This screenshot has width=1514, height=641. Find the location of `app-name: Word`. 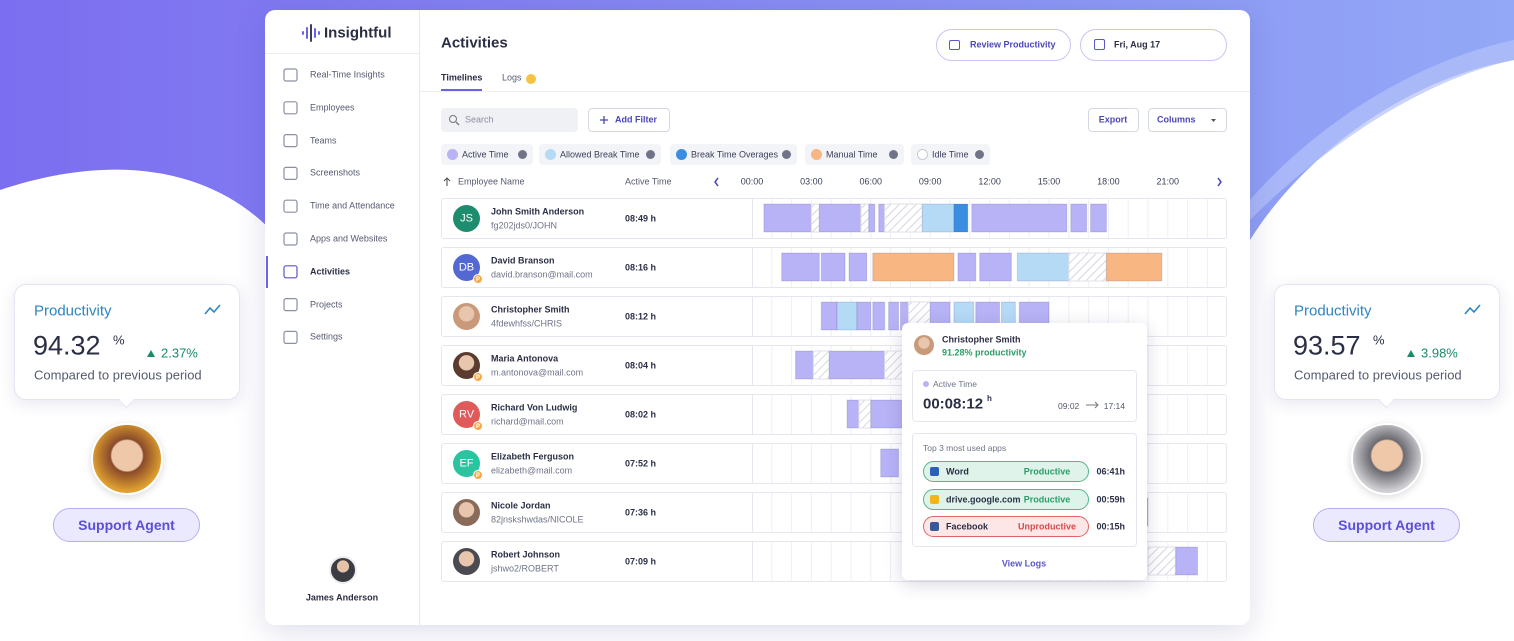

app-name: Word is located at coordinates (957, 471).